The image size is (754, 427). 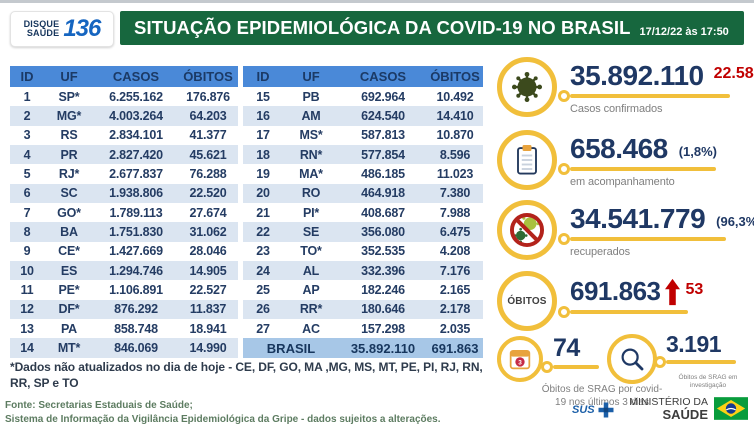 What do you see at coordinates (735, 221) in the screenshot?
I see `recovered-share: (96,3%)` at bounding box center [735, 221].